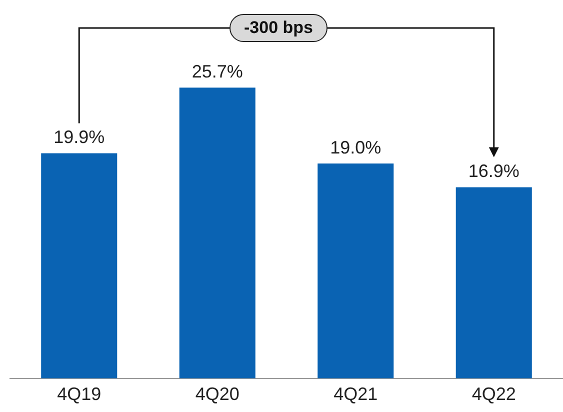  What do you see at coordinates (217, 72) in the screenshot?
I see `data-label: 25.7%` at bounding box center [217, 72].